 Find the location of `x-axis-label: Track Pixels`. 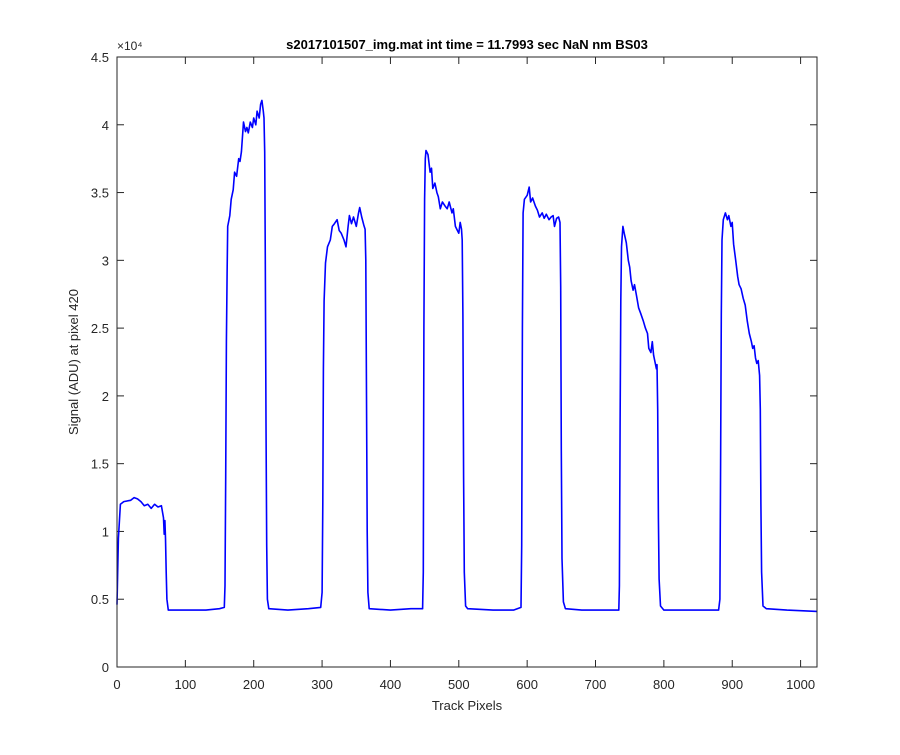

x-axis-label: Track Pixels is located at coordinates (467, 705).